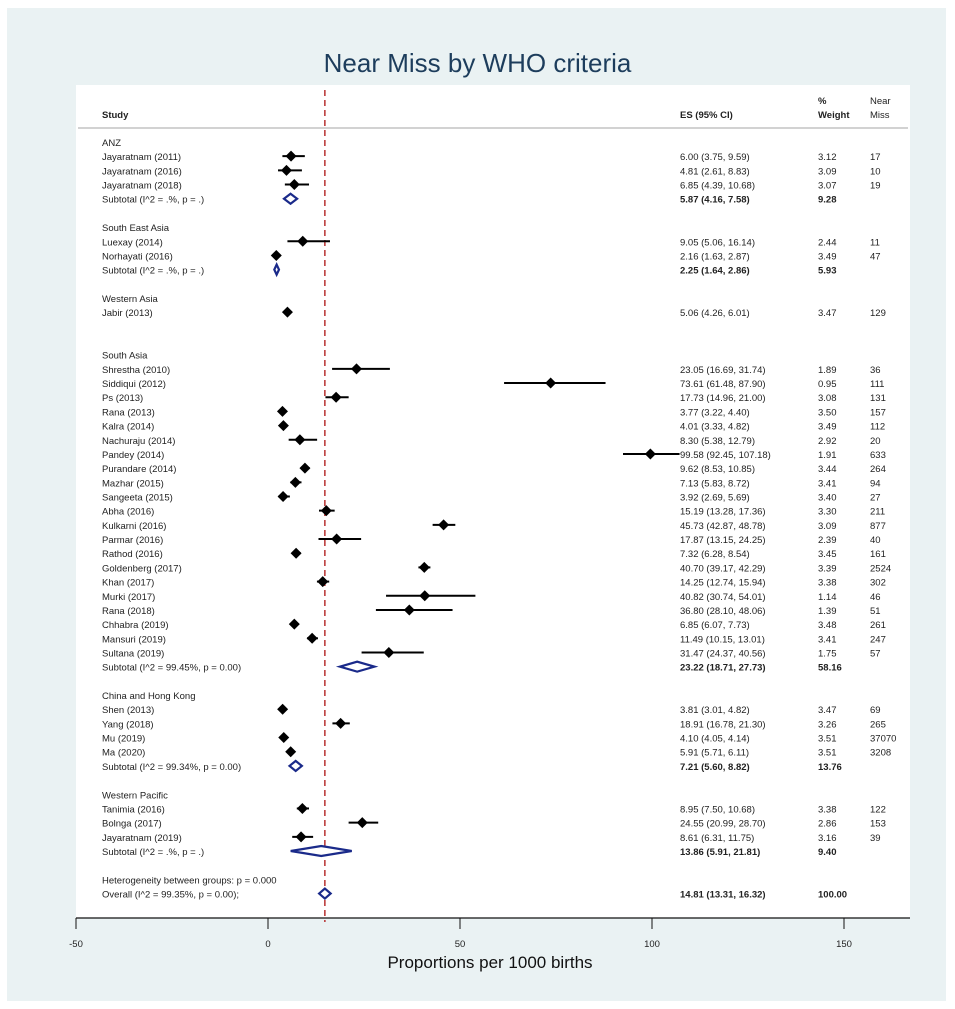  Describe the element at coordinates (875, 370) in the screenshot. I see `near-miss-value: 36` at that location.